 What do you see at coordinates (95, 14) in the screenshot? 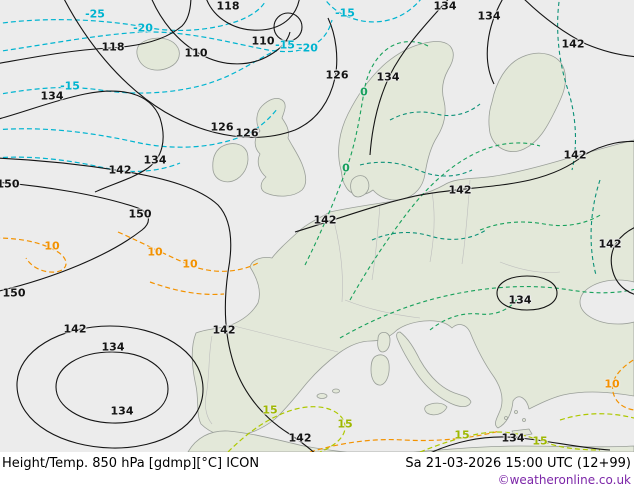
I see `contour-label: -25` at bounding box center [95, 14].